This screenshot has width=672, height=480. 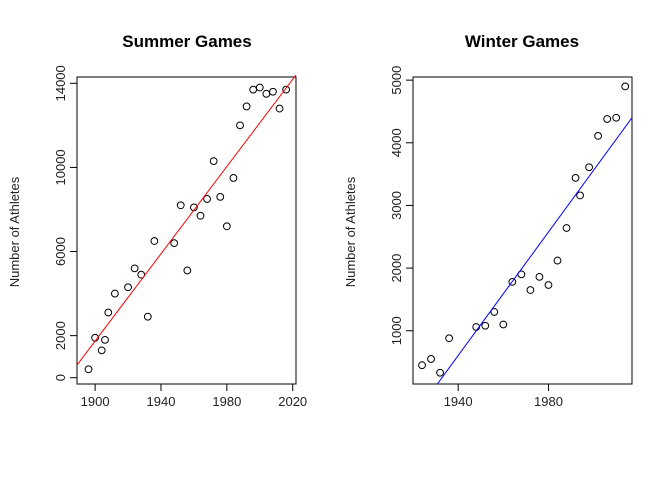 I want to click on x-tick-label: 2020, so click(x=292, y=401).